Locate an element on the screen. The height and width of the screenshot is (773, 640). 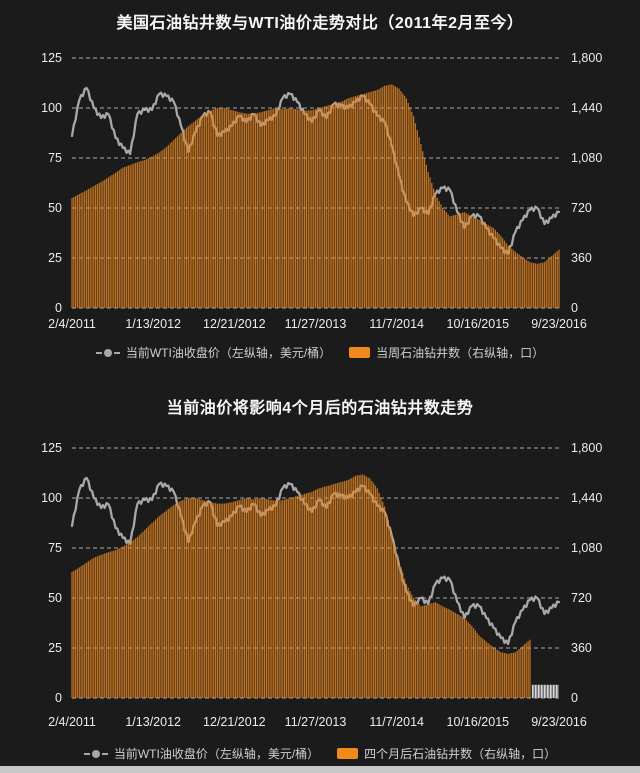
legend-label: 四个月后石油钻井数（右纵轴，口） is located at coordinates (460, 754).